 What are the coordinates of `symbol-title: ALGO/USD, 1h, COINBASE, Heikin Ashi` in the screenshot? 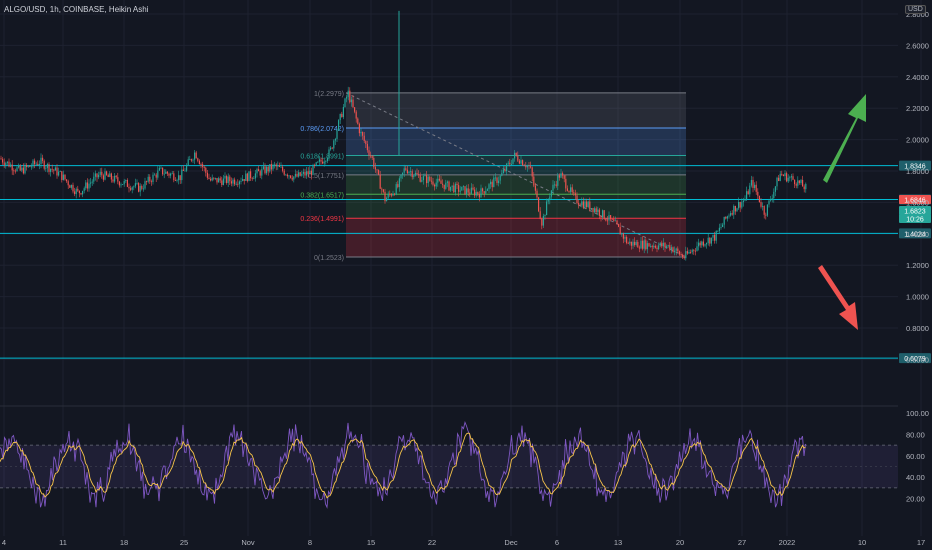 It's located at (76, 9).